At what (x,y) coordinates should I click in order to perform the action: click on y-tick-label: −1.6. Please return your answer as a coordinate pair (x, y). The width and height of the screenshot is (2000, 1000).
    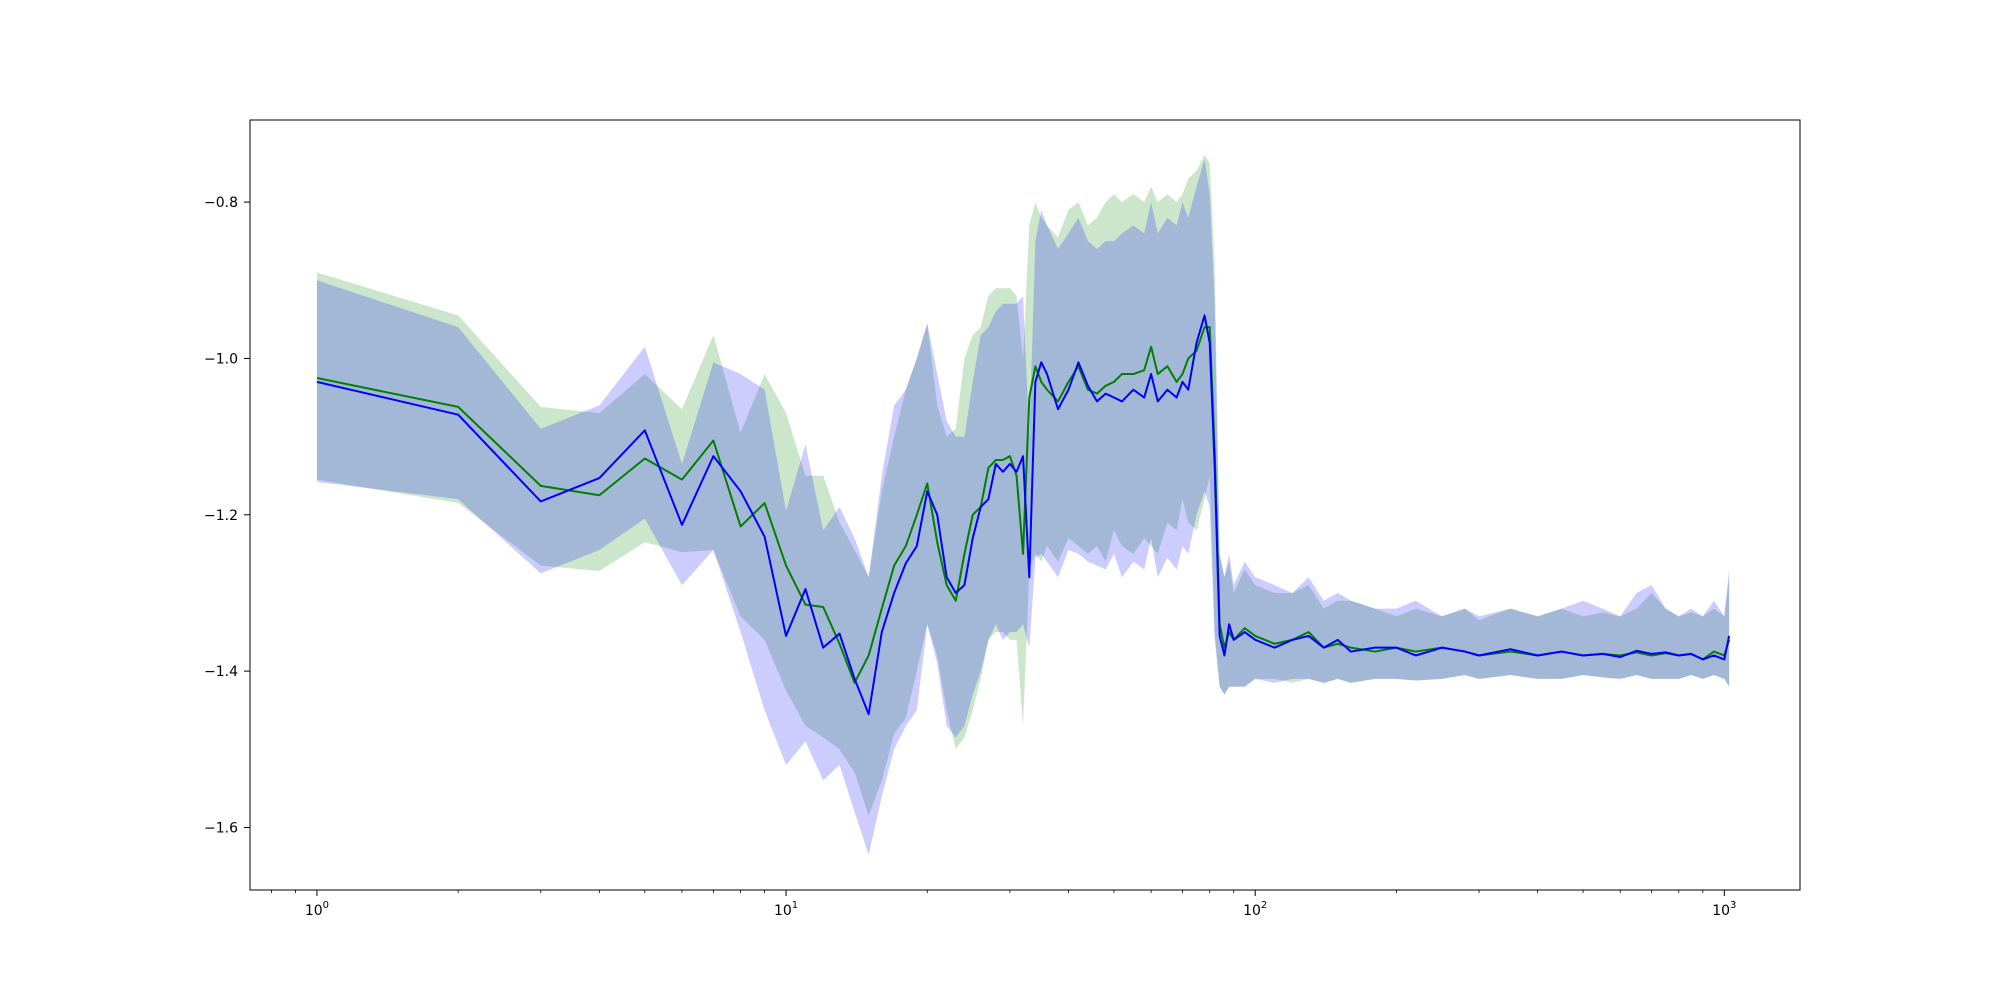
    Looking at the image, I should click on (221, 828).